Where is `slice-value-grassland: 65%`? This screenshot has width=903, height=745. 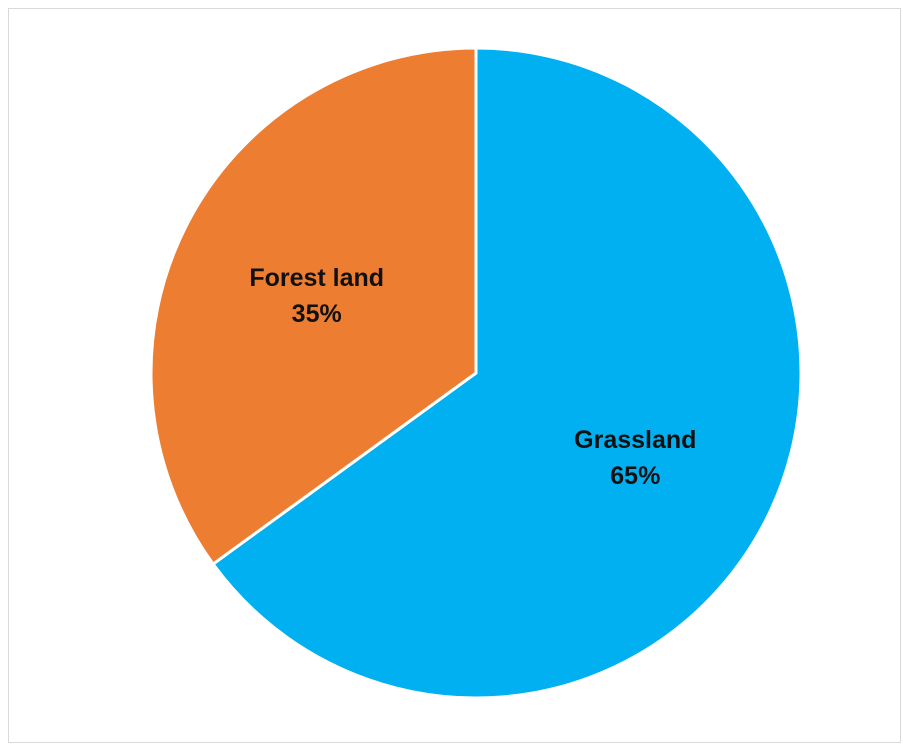 slice-value-grassland: 65% is located at coordinates (635, 476).